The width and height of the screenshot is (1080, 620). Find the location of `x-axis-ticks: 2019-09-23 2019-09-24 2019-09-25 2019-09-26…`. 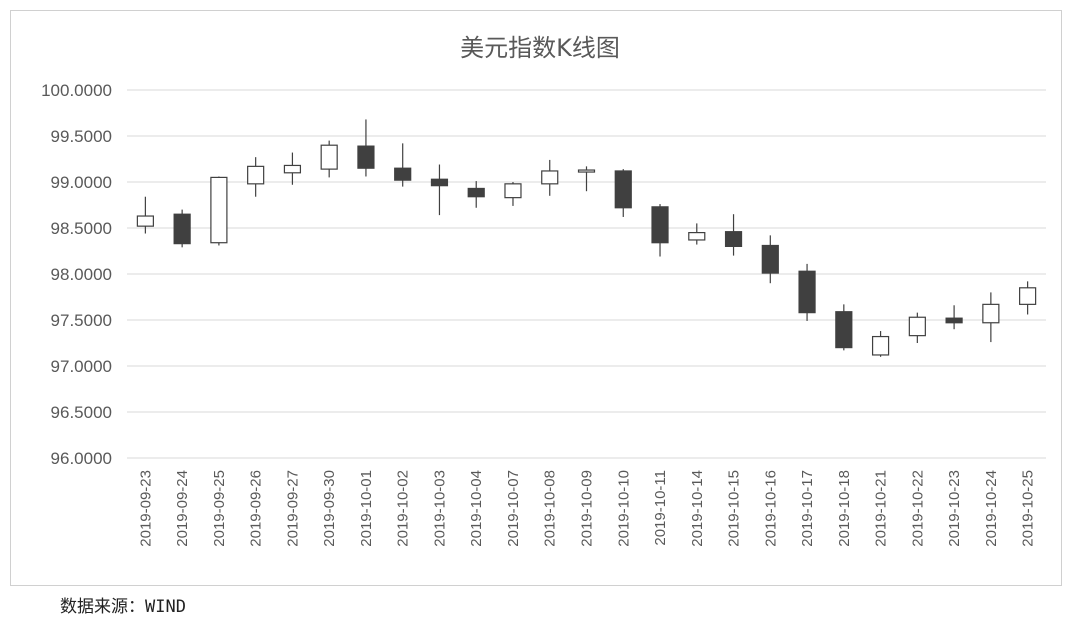

x-axis-ticks: 2019-09-23 2019-09-24 2019-09-25 2019-09-26… is located at coordinates (586, 508).